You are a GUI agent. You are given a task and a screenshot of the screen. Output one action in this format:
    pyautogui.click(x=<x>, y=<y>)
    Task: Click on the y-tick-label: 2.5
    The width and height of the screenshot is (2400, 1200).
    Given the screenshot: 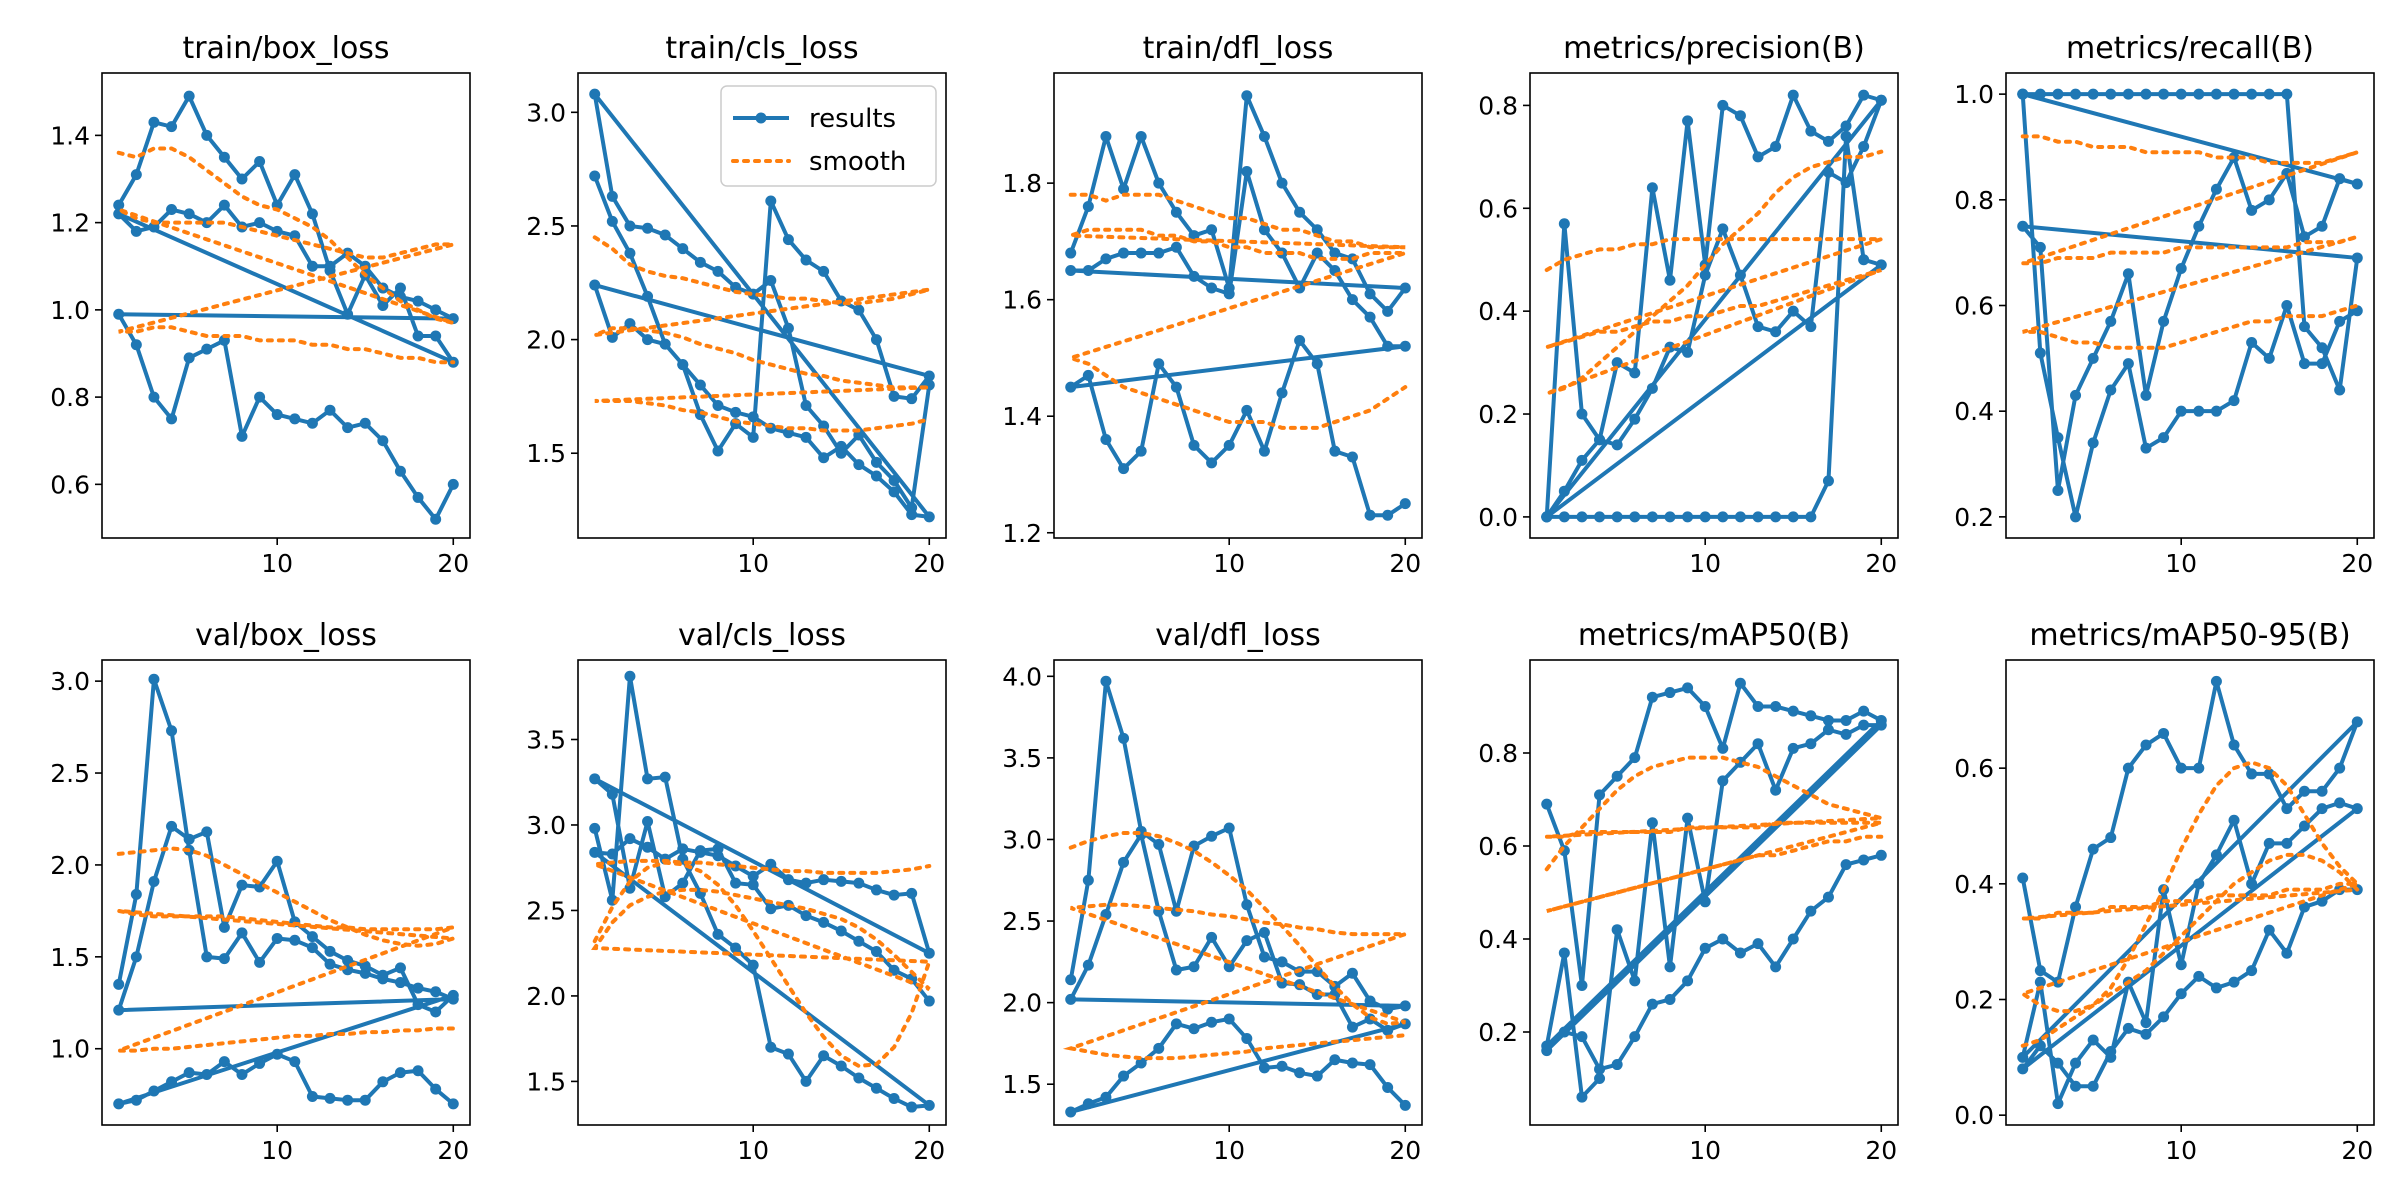 What is the action you would take?
    pyautogui.click(x=1022, y=921)
    